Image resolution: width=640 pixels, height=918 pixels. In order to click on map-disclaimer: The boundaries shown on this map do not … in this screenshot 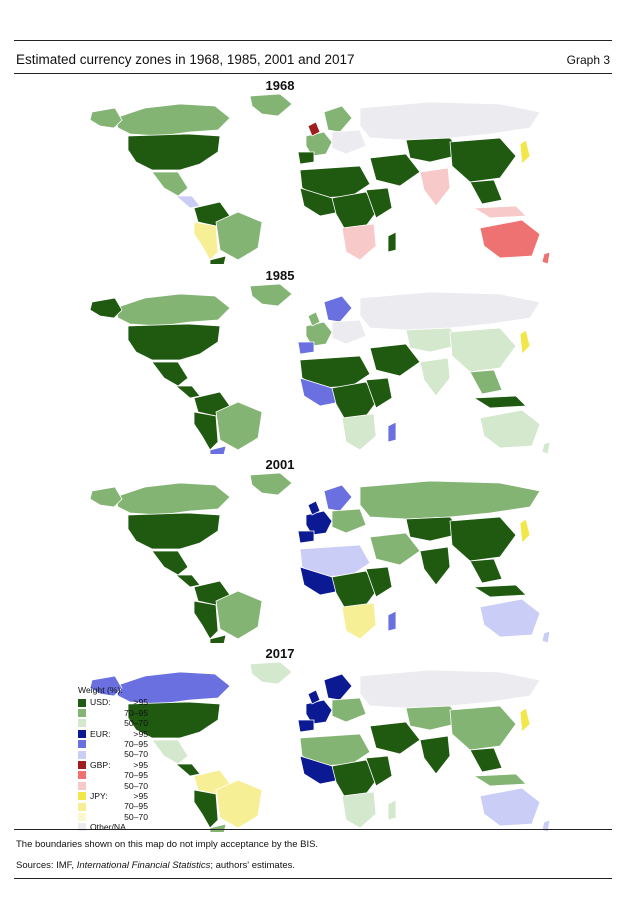, I will do `click(167, 844)`.